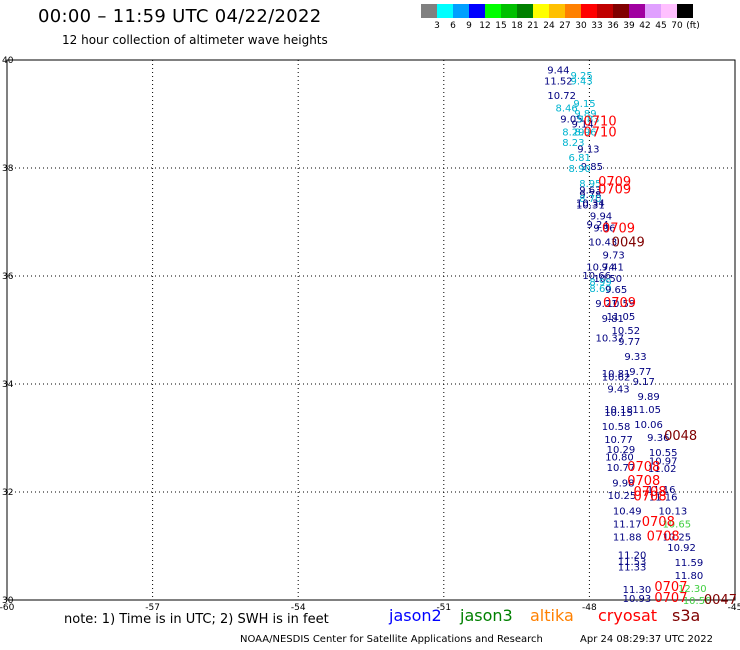  Describe the element at coordinates (627, 511) in the screenshot. I see `wave-height-value: 10.49` at that location.